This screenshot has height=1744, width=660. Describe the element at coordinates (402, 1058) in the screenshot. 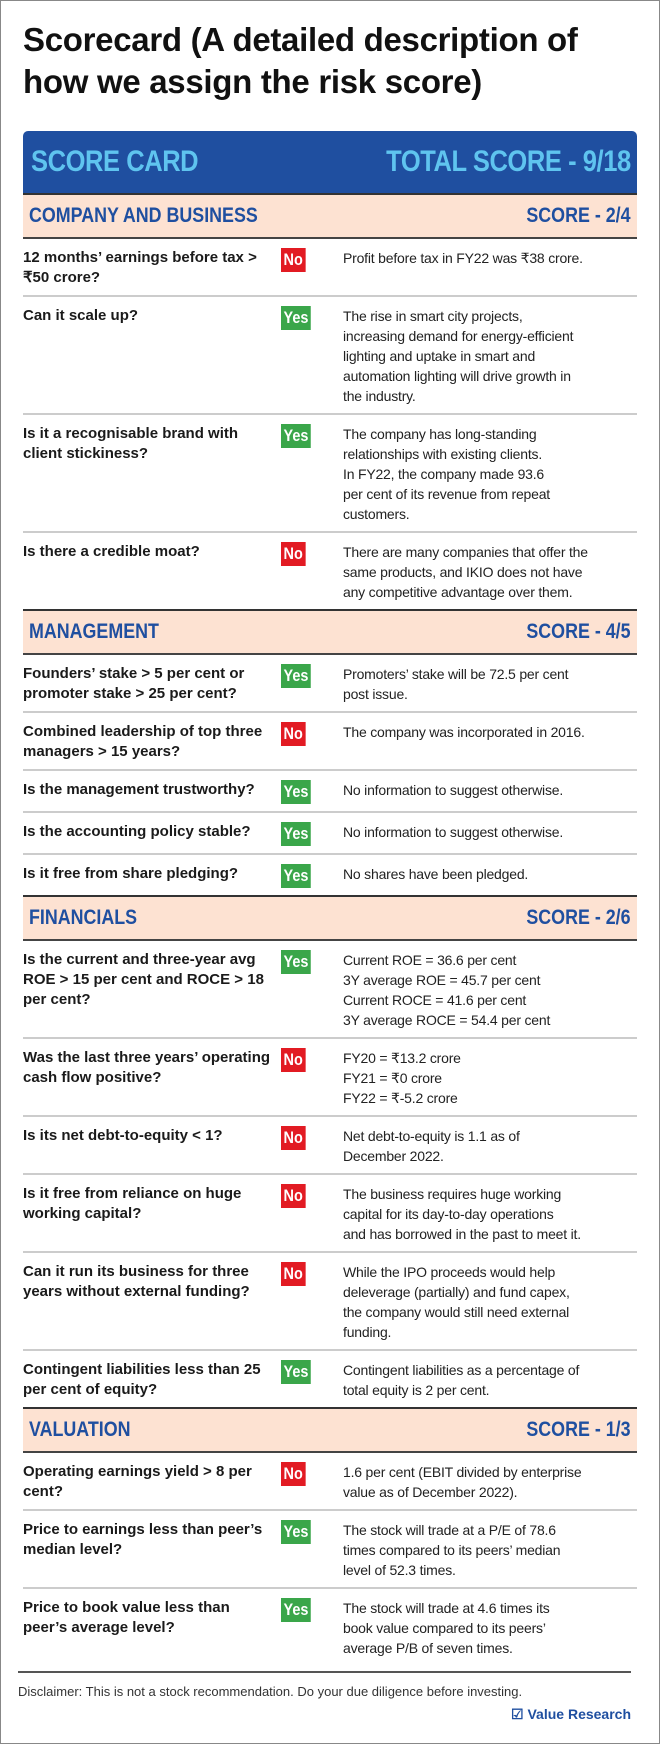

I see `answer-line: FY20 = ₹13.2 crore` at that location.